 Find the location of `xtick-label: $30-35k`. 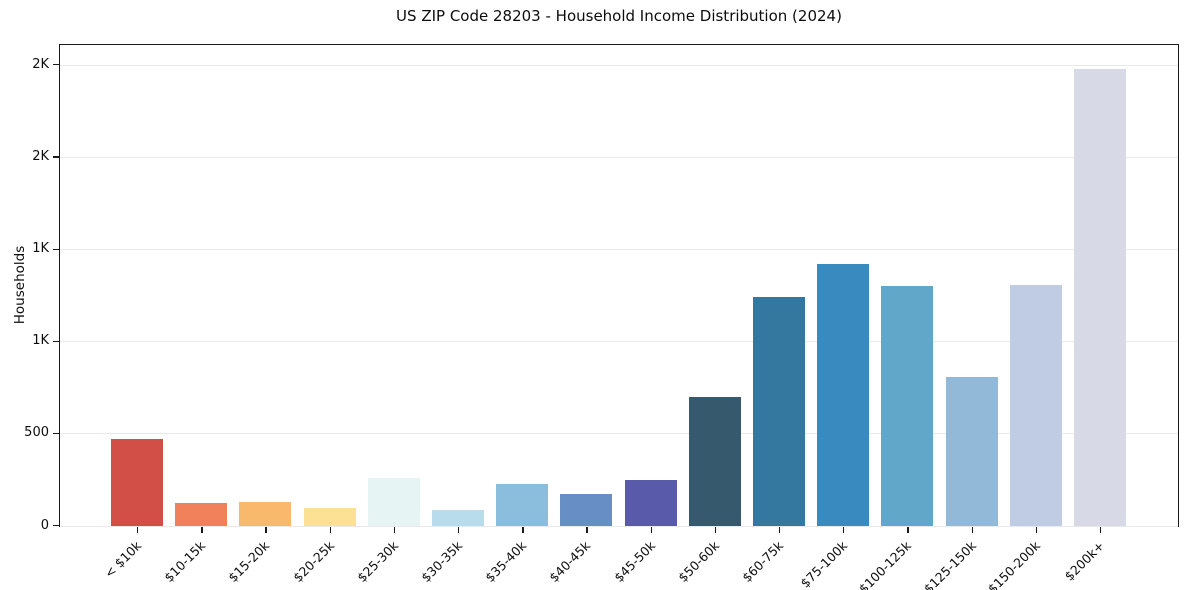

xtick-label: $30-35k is located at coordinates (442, 562).